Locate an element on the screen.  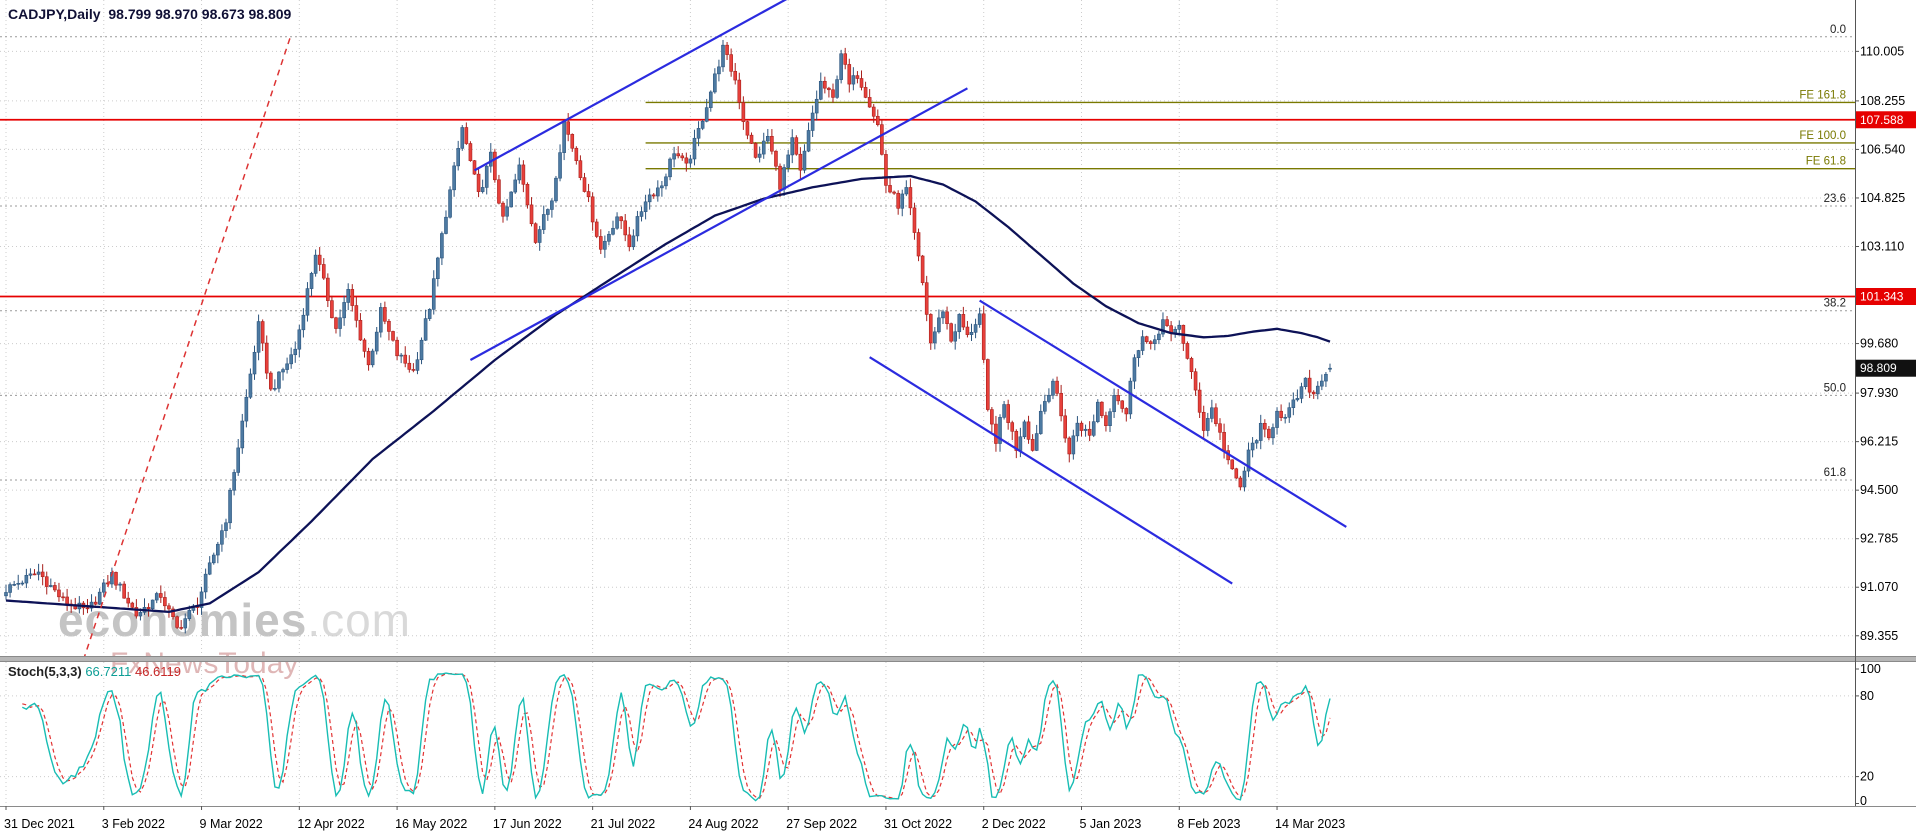
trendline-ascending-channel-lower is located at coordinates (718, 224).